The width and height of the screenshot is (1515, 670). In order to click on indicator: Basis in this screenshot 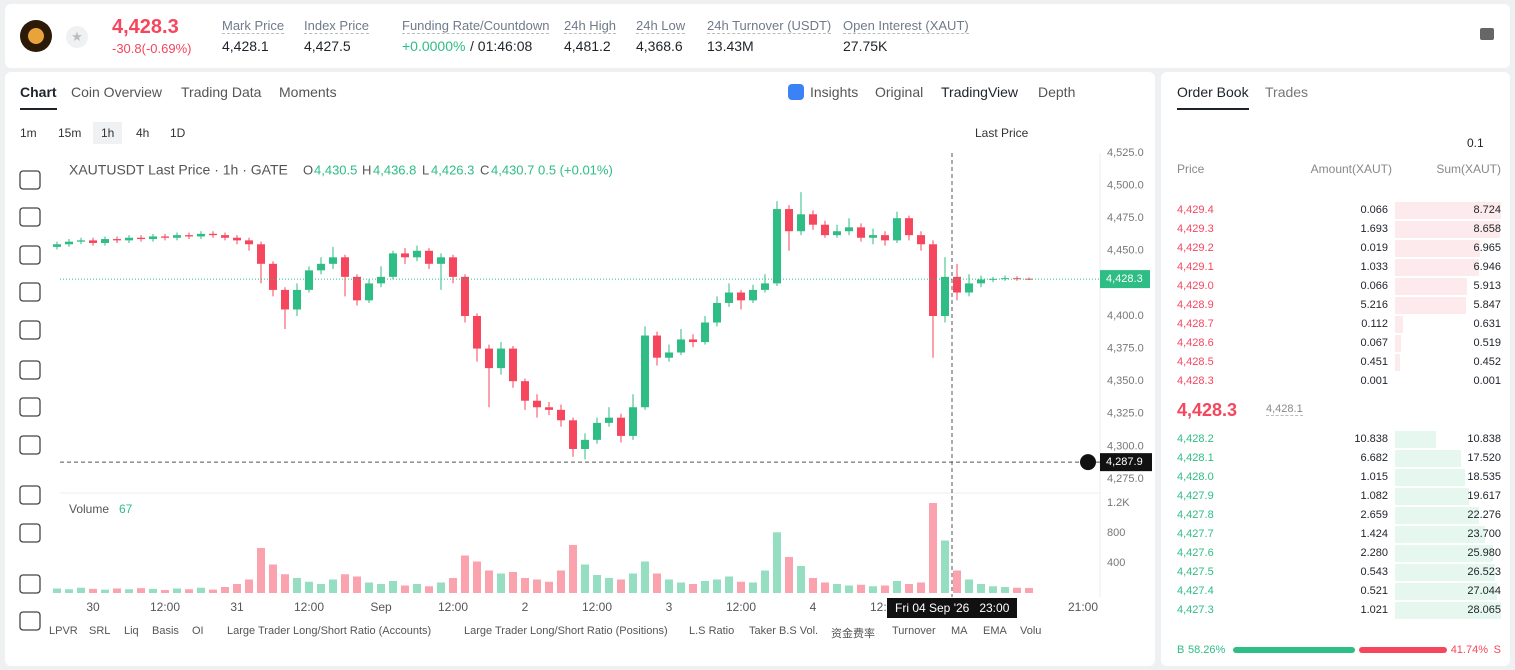, I will do `click(165, 631)`.